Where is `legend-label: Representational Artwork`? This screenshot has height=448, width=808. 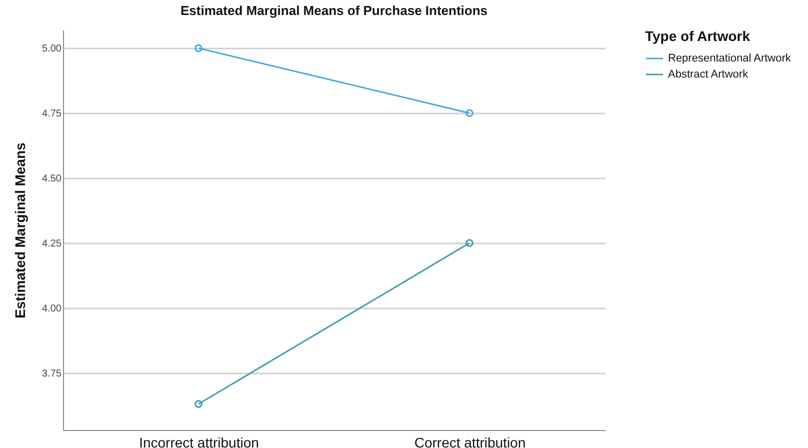
legend-label: Representational Artwork is located at coordinates (730, 58).